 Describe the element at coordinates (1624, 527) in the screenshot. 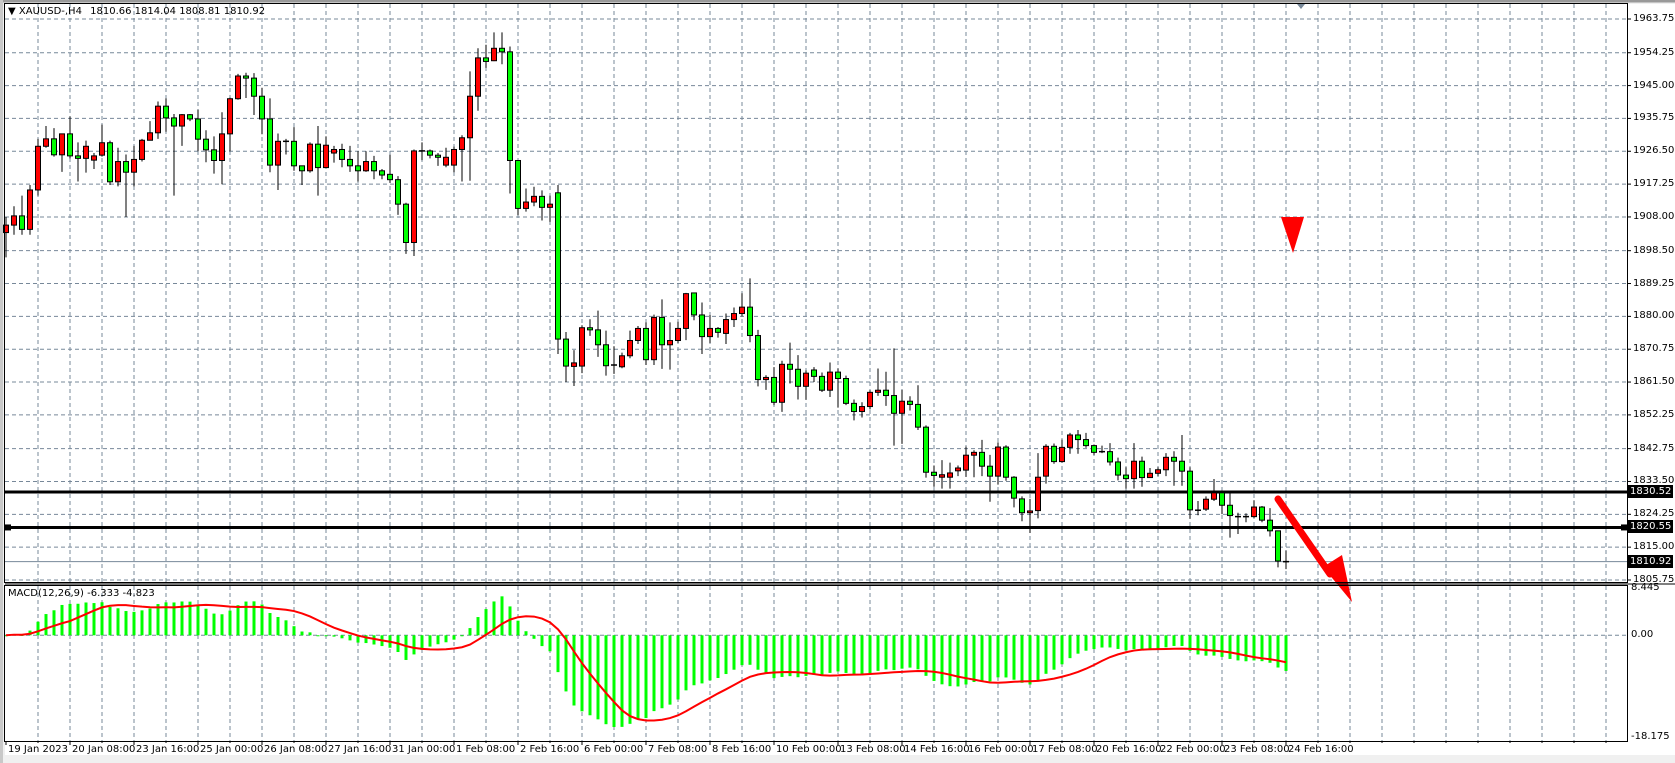

I see `line-handle-right` at that location.